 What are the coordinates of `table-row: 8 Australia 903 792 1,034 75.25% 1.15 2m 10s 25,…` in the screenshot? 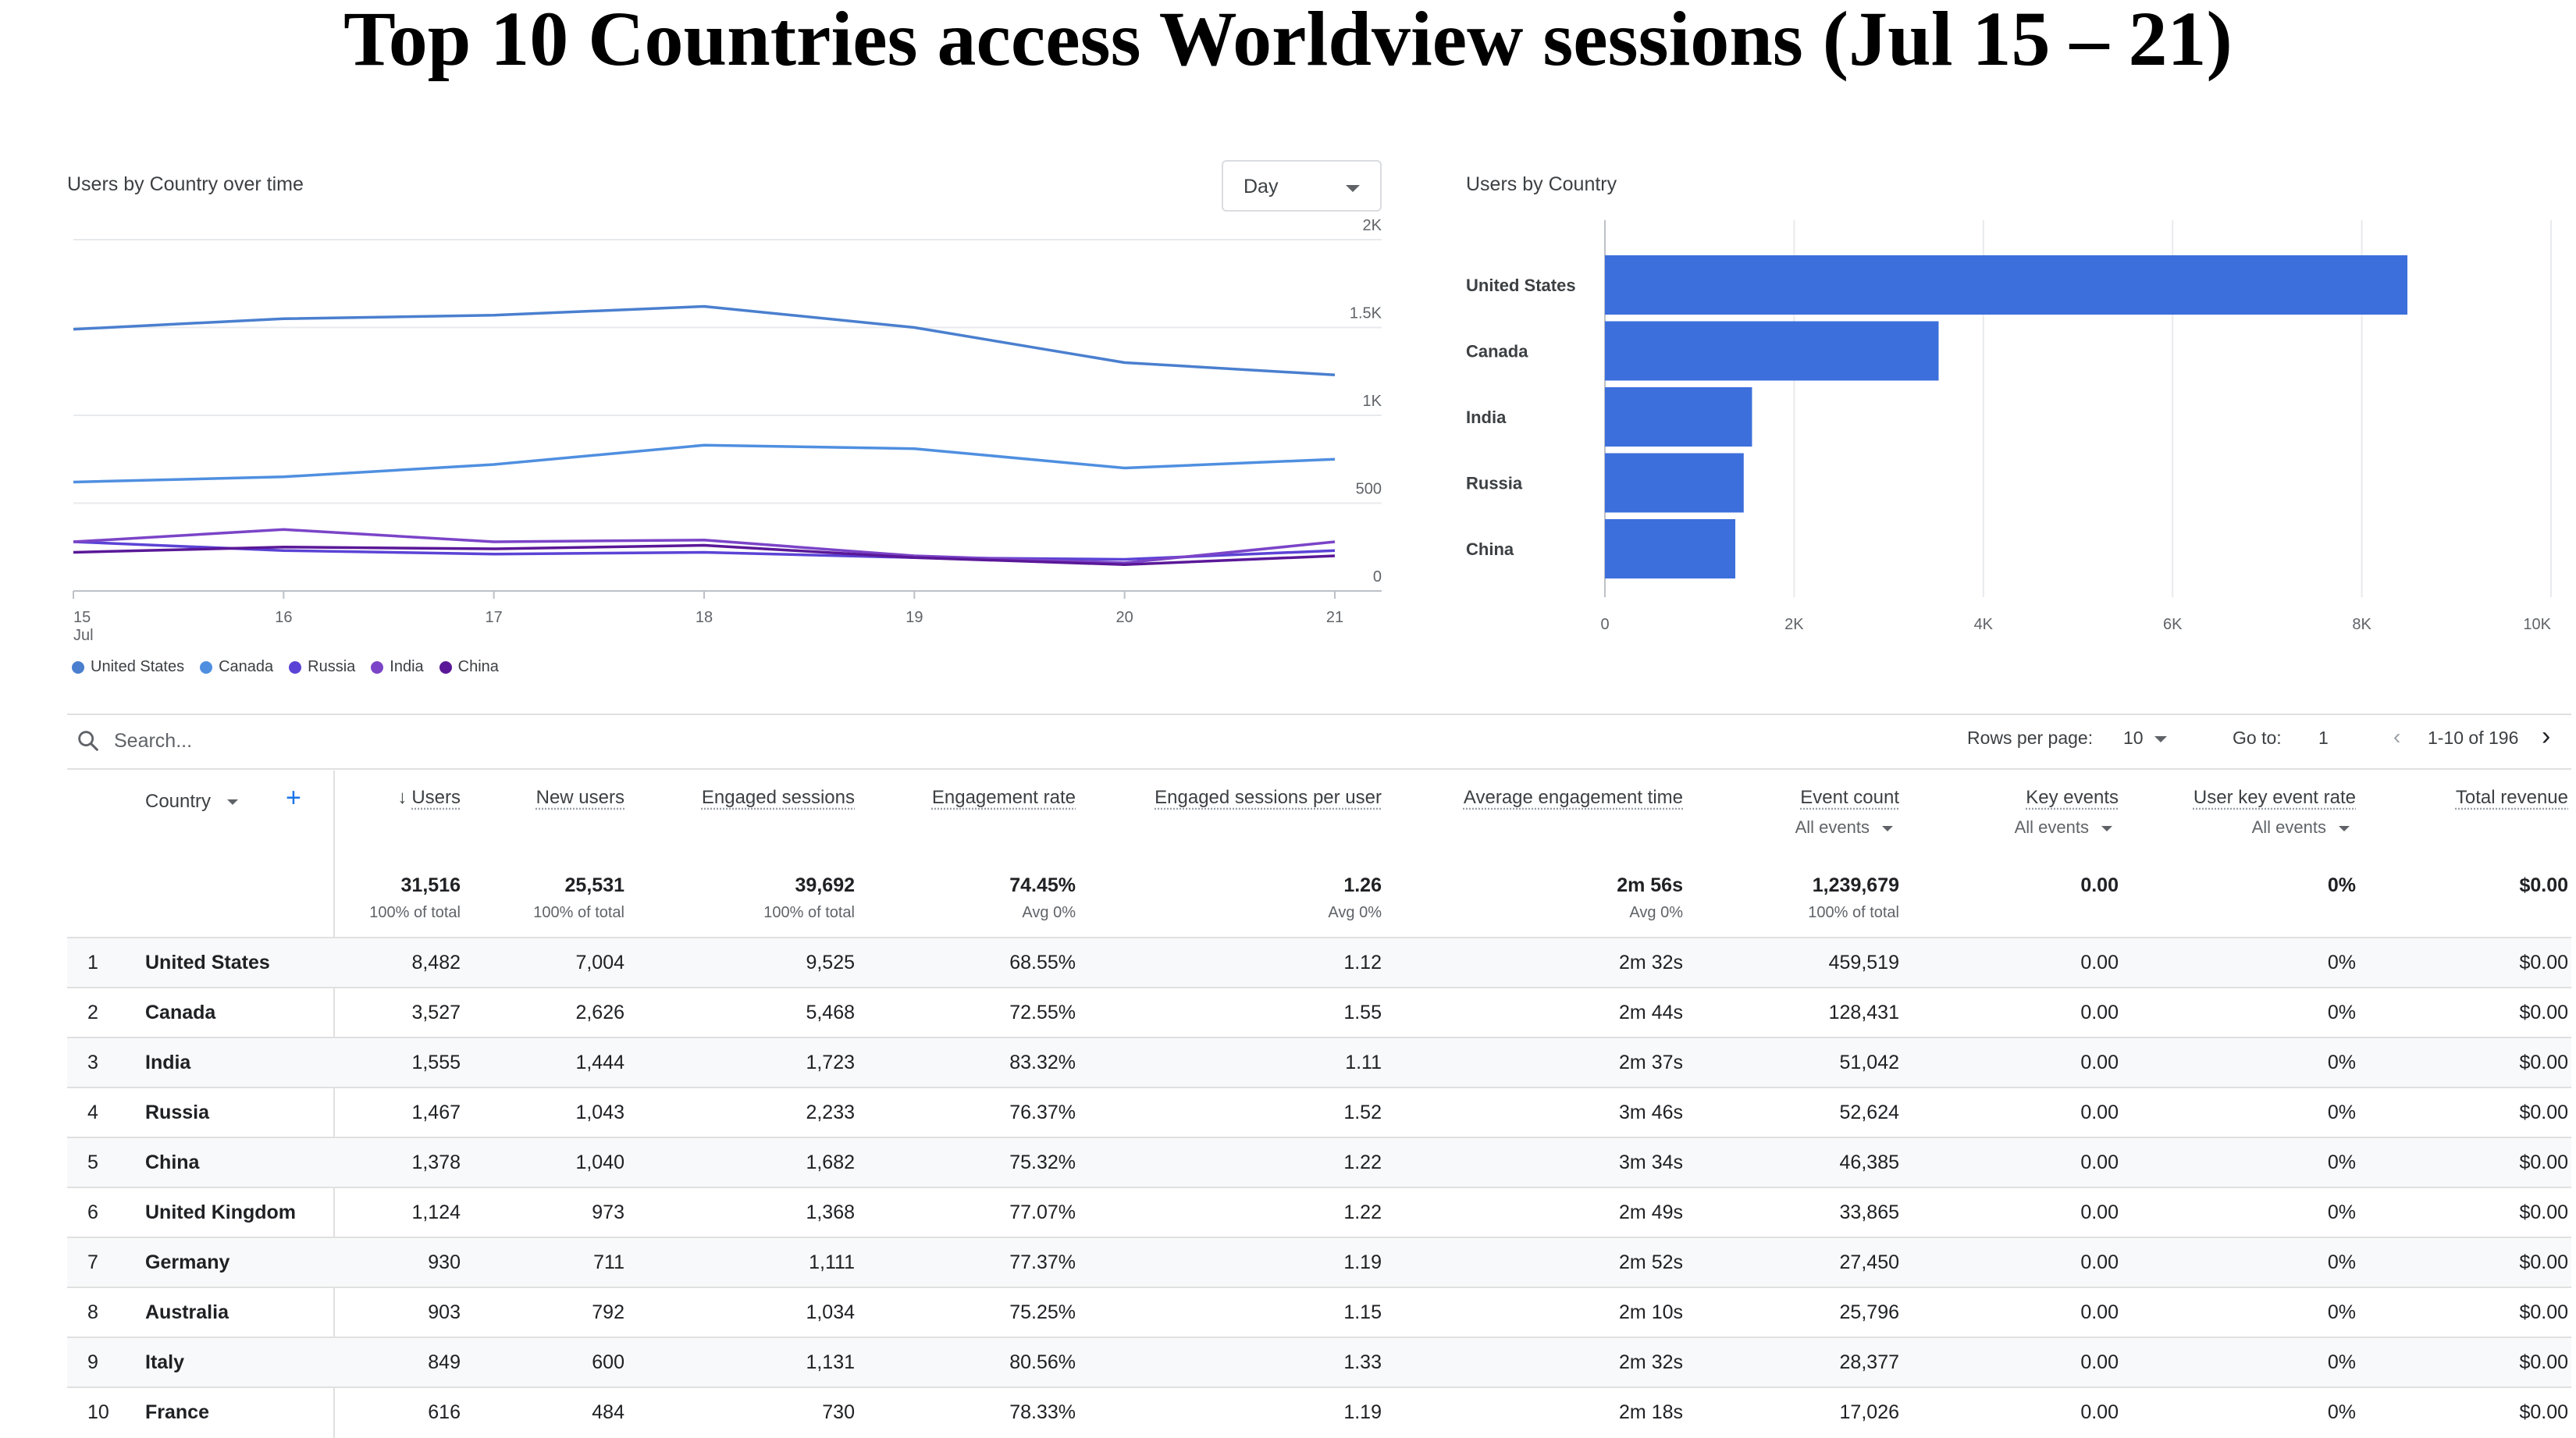 It's located at (1319, 1312).